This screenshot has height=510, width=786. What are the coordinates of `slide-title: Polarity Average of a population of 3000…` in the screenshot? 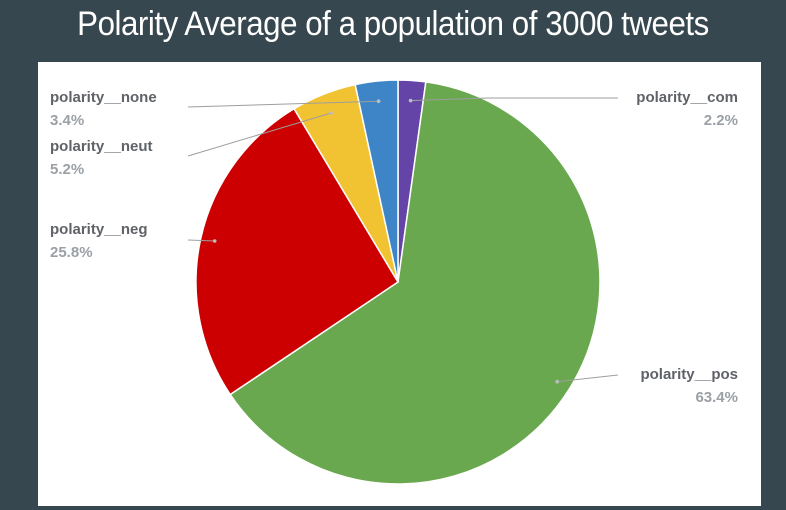 It's located at (393, 24).